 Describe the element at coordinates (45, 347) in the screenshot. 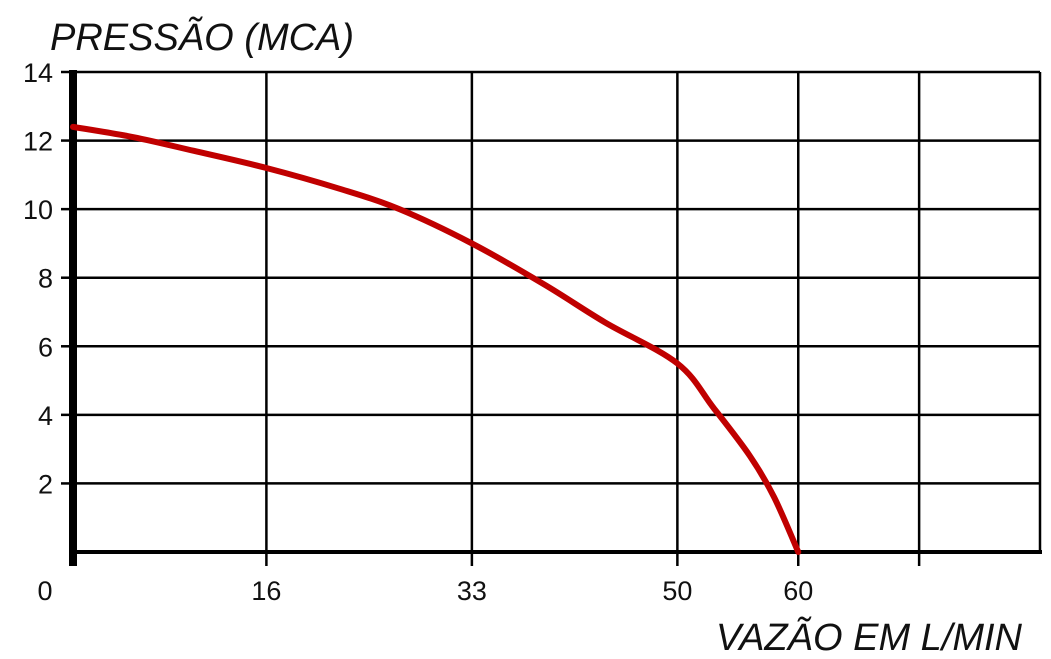

I see `y-tick-label: 6` at that location.